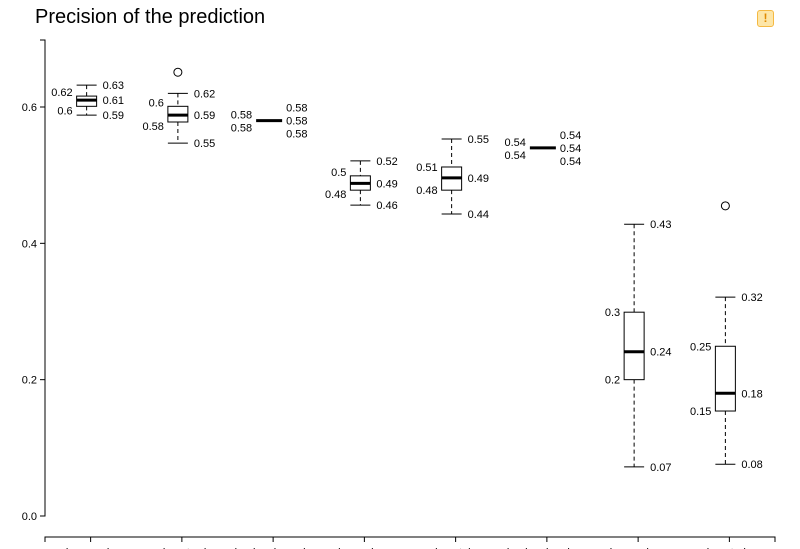  What do you see at coordinates (765, 18) in the screenshot?
I see `warning-icon: !` at bounding box center [765, 18].